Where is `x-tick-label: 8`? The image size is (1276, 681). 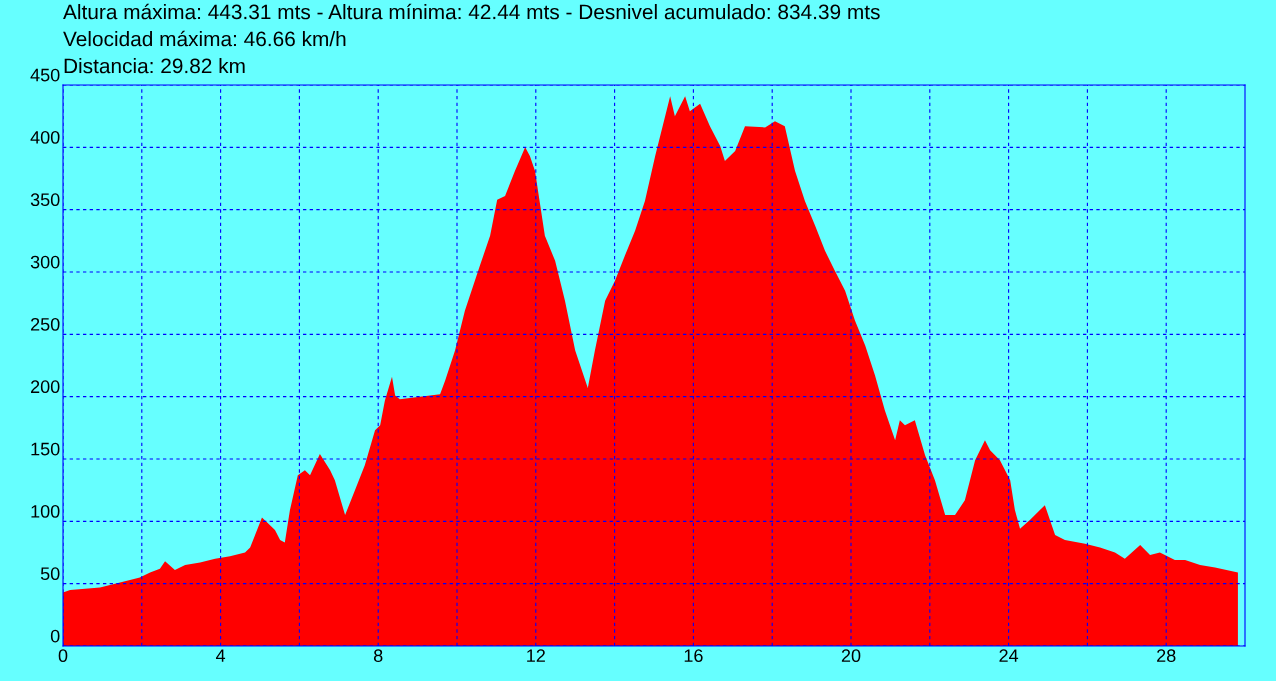 x-tick-label: 8 is located at coordinates (378, 656).